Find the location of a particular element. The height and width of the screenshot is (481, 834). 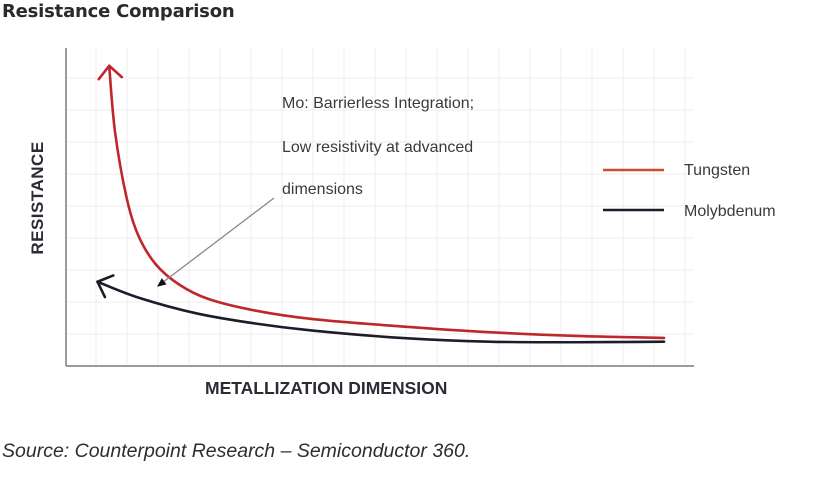

annotation-line-2: Low resistivity at advanced is located at coordinates (377, 147).